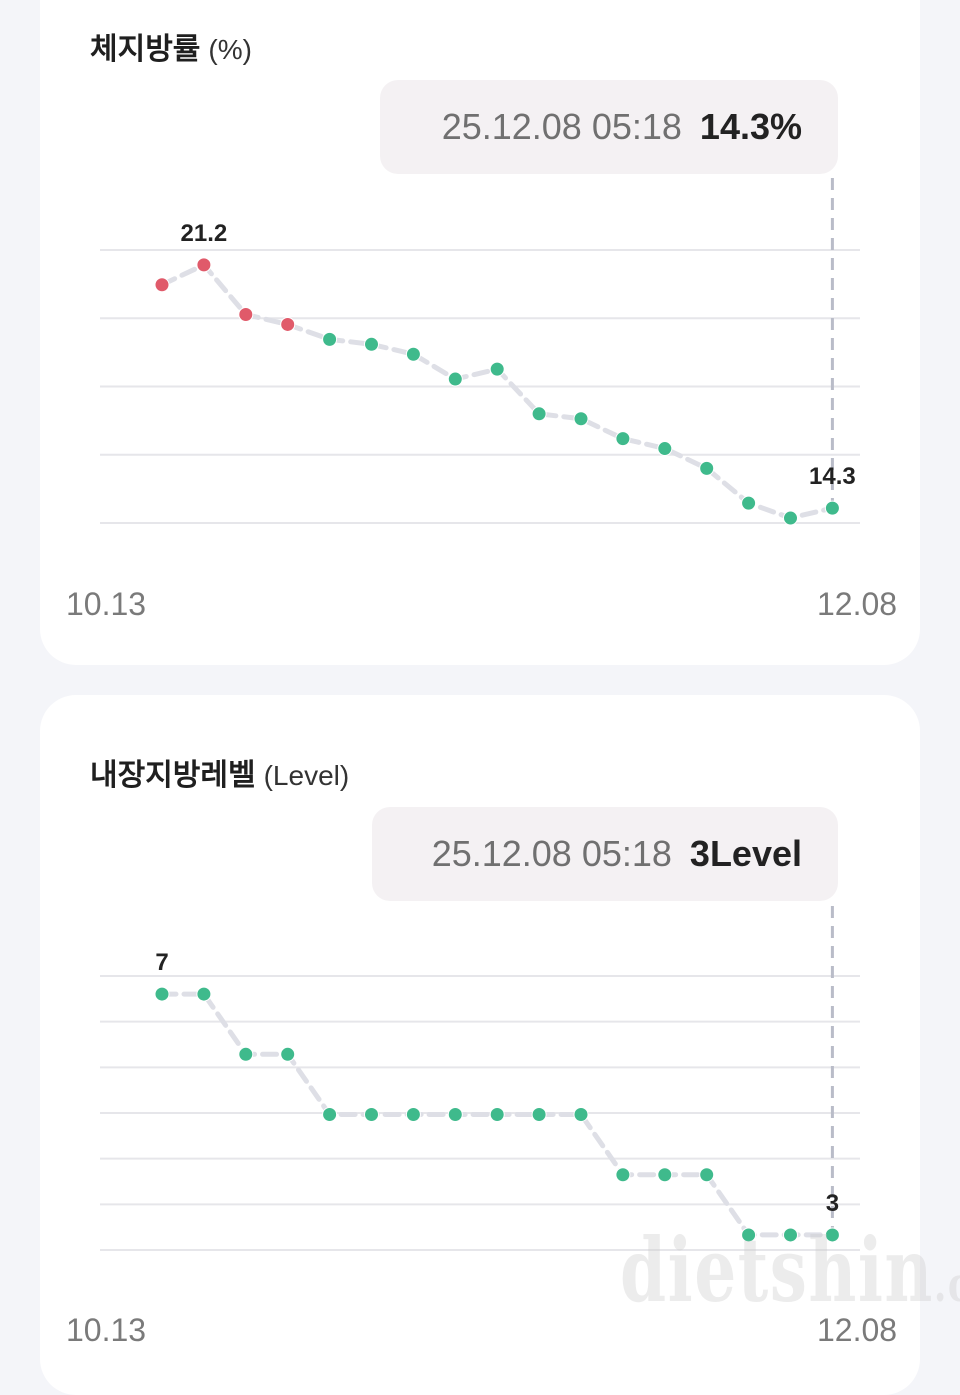  What do you see at coordinates (173, 775) in the screenshot?
I see `chart-title-text: 내장지방레벨` at bounding box center [173, 775].